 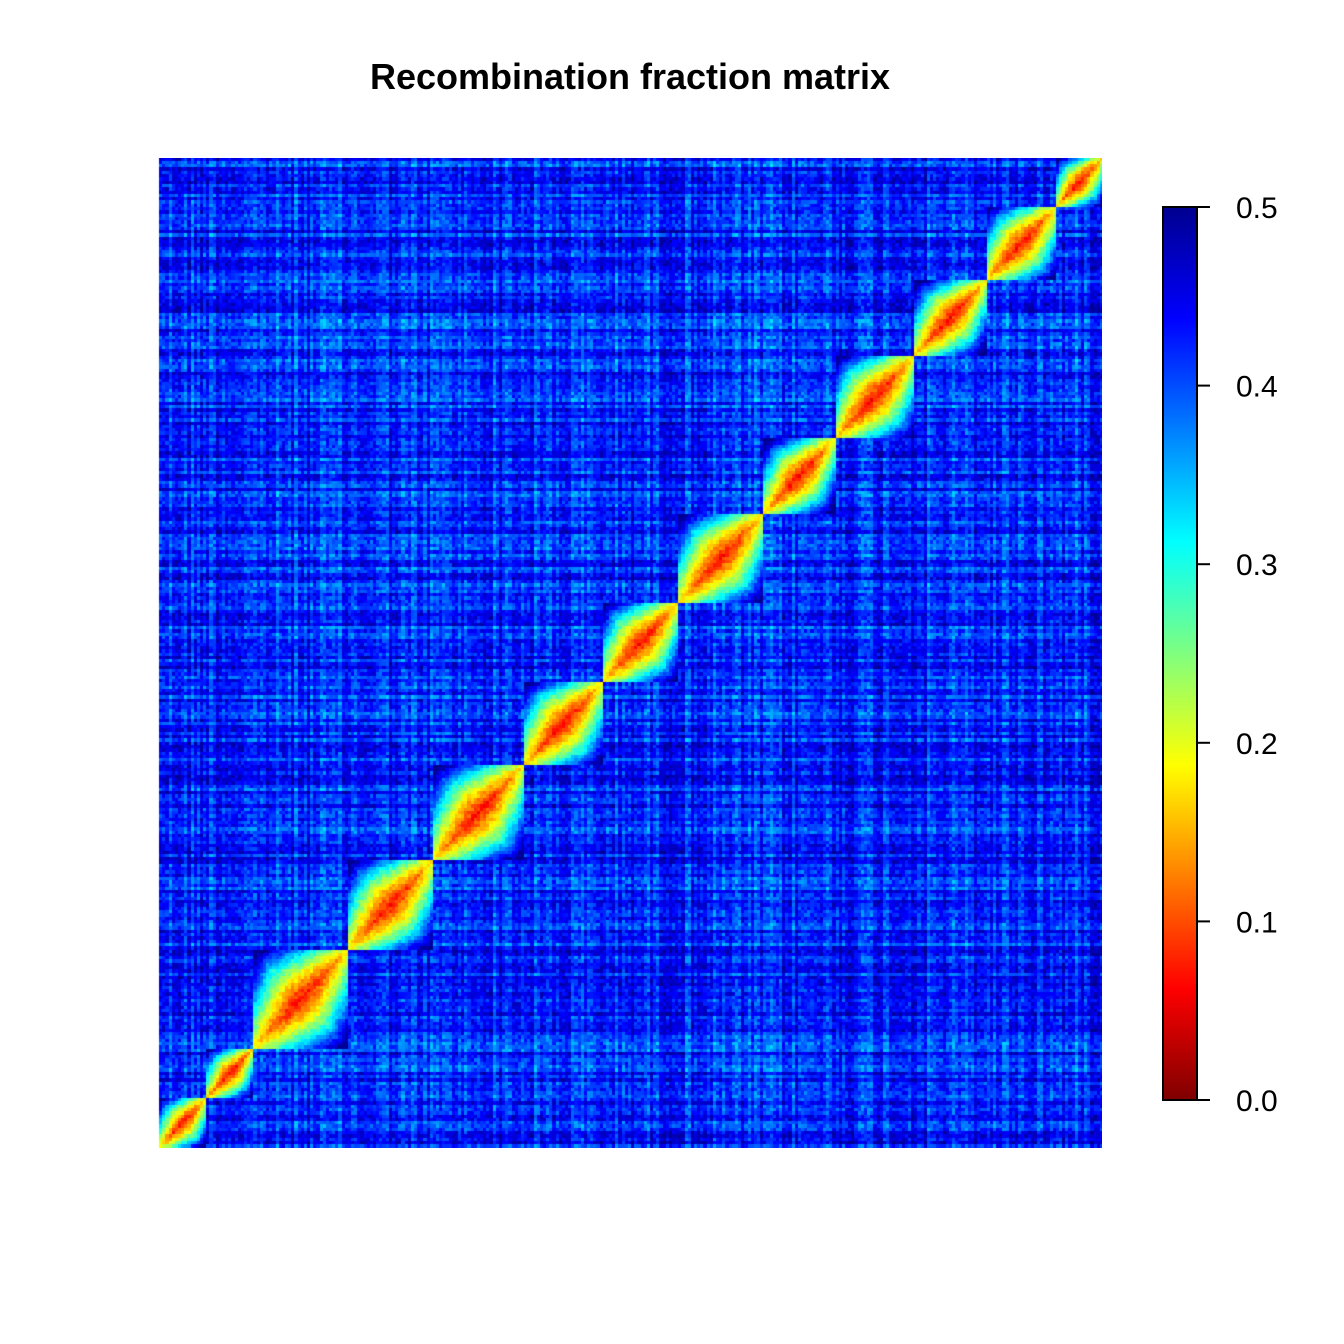 I want to click on colorbar, so click(x=1180, y=653).